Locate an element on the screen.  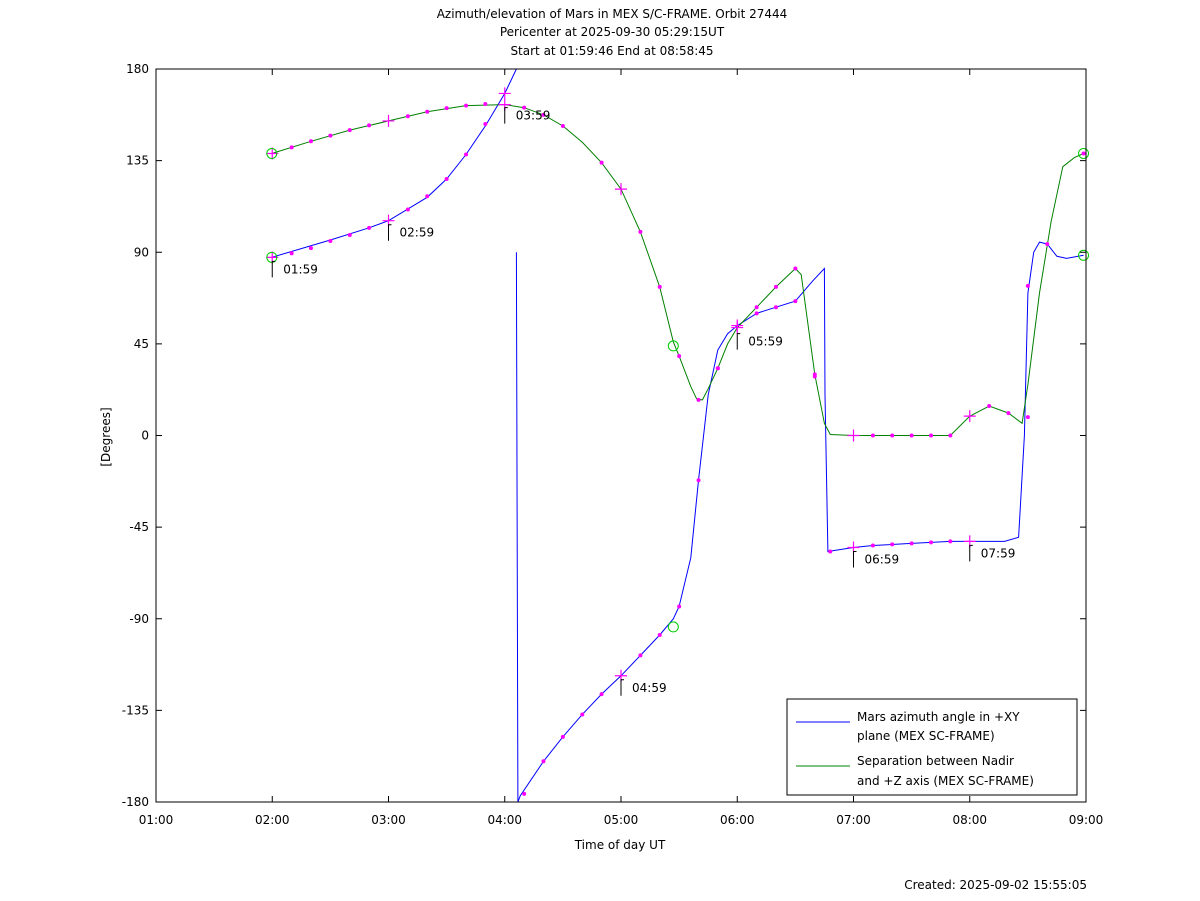
time-annotation-label: 06:59 is located at coordinates (882, 559).